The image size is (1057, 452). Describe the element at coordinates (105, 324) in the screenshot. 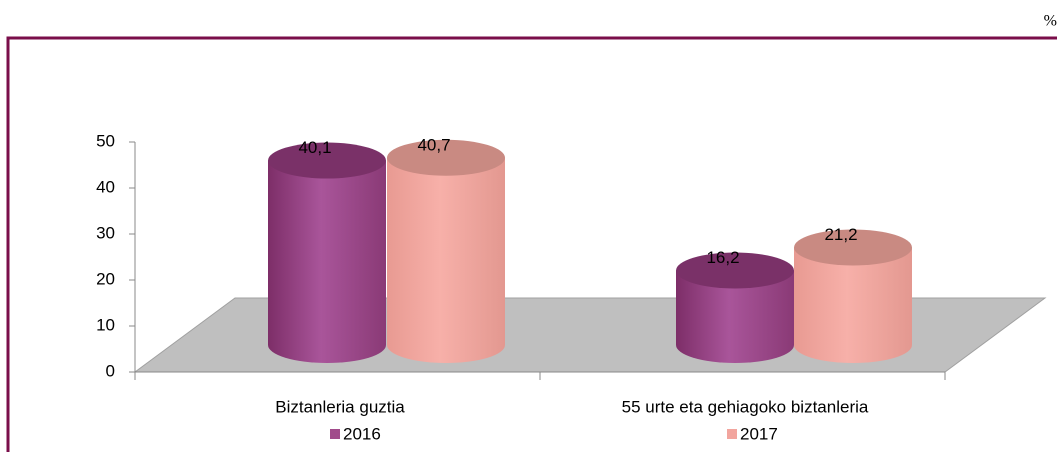

I see `y-tick-label: 10` at that location.